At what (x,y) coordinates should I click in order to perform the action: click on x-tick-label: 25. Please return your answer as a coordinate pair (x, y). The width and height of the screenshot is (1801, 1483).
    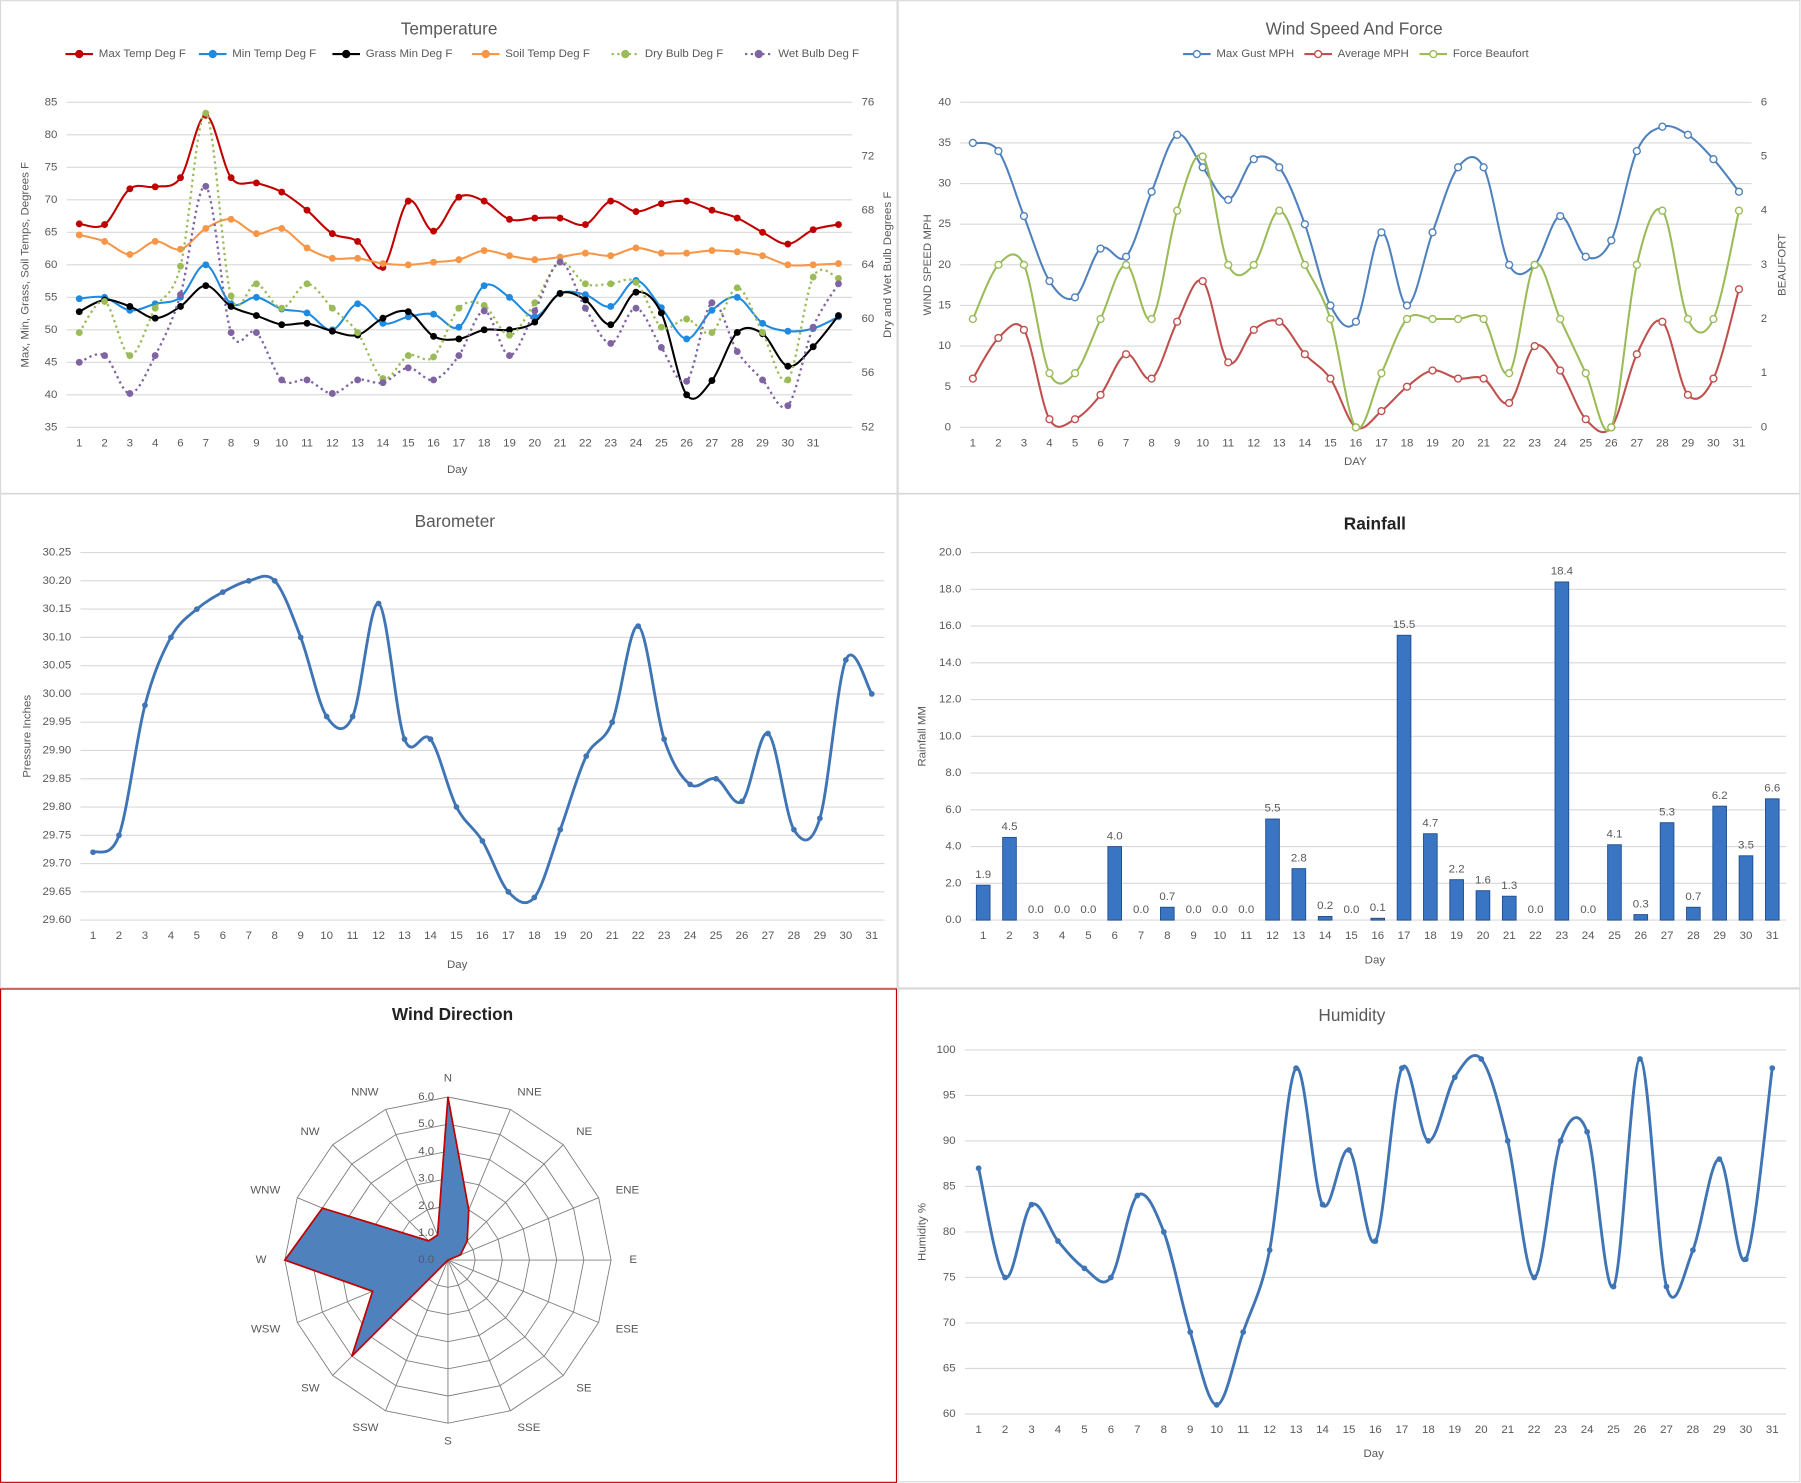
    Looking at the image, I should click on (1614, 936).